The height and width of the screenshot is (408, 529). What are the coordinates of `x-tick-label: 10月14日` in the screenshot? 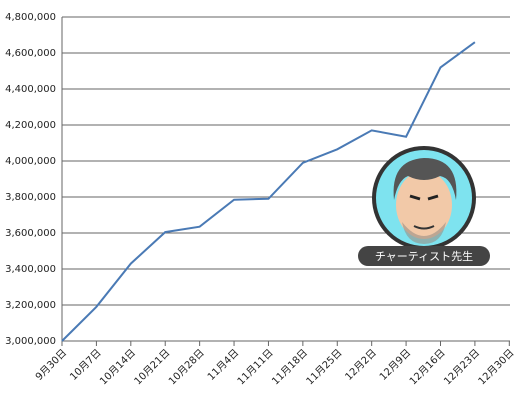 It's located at (117, 367).